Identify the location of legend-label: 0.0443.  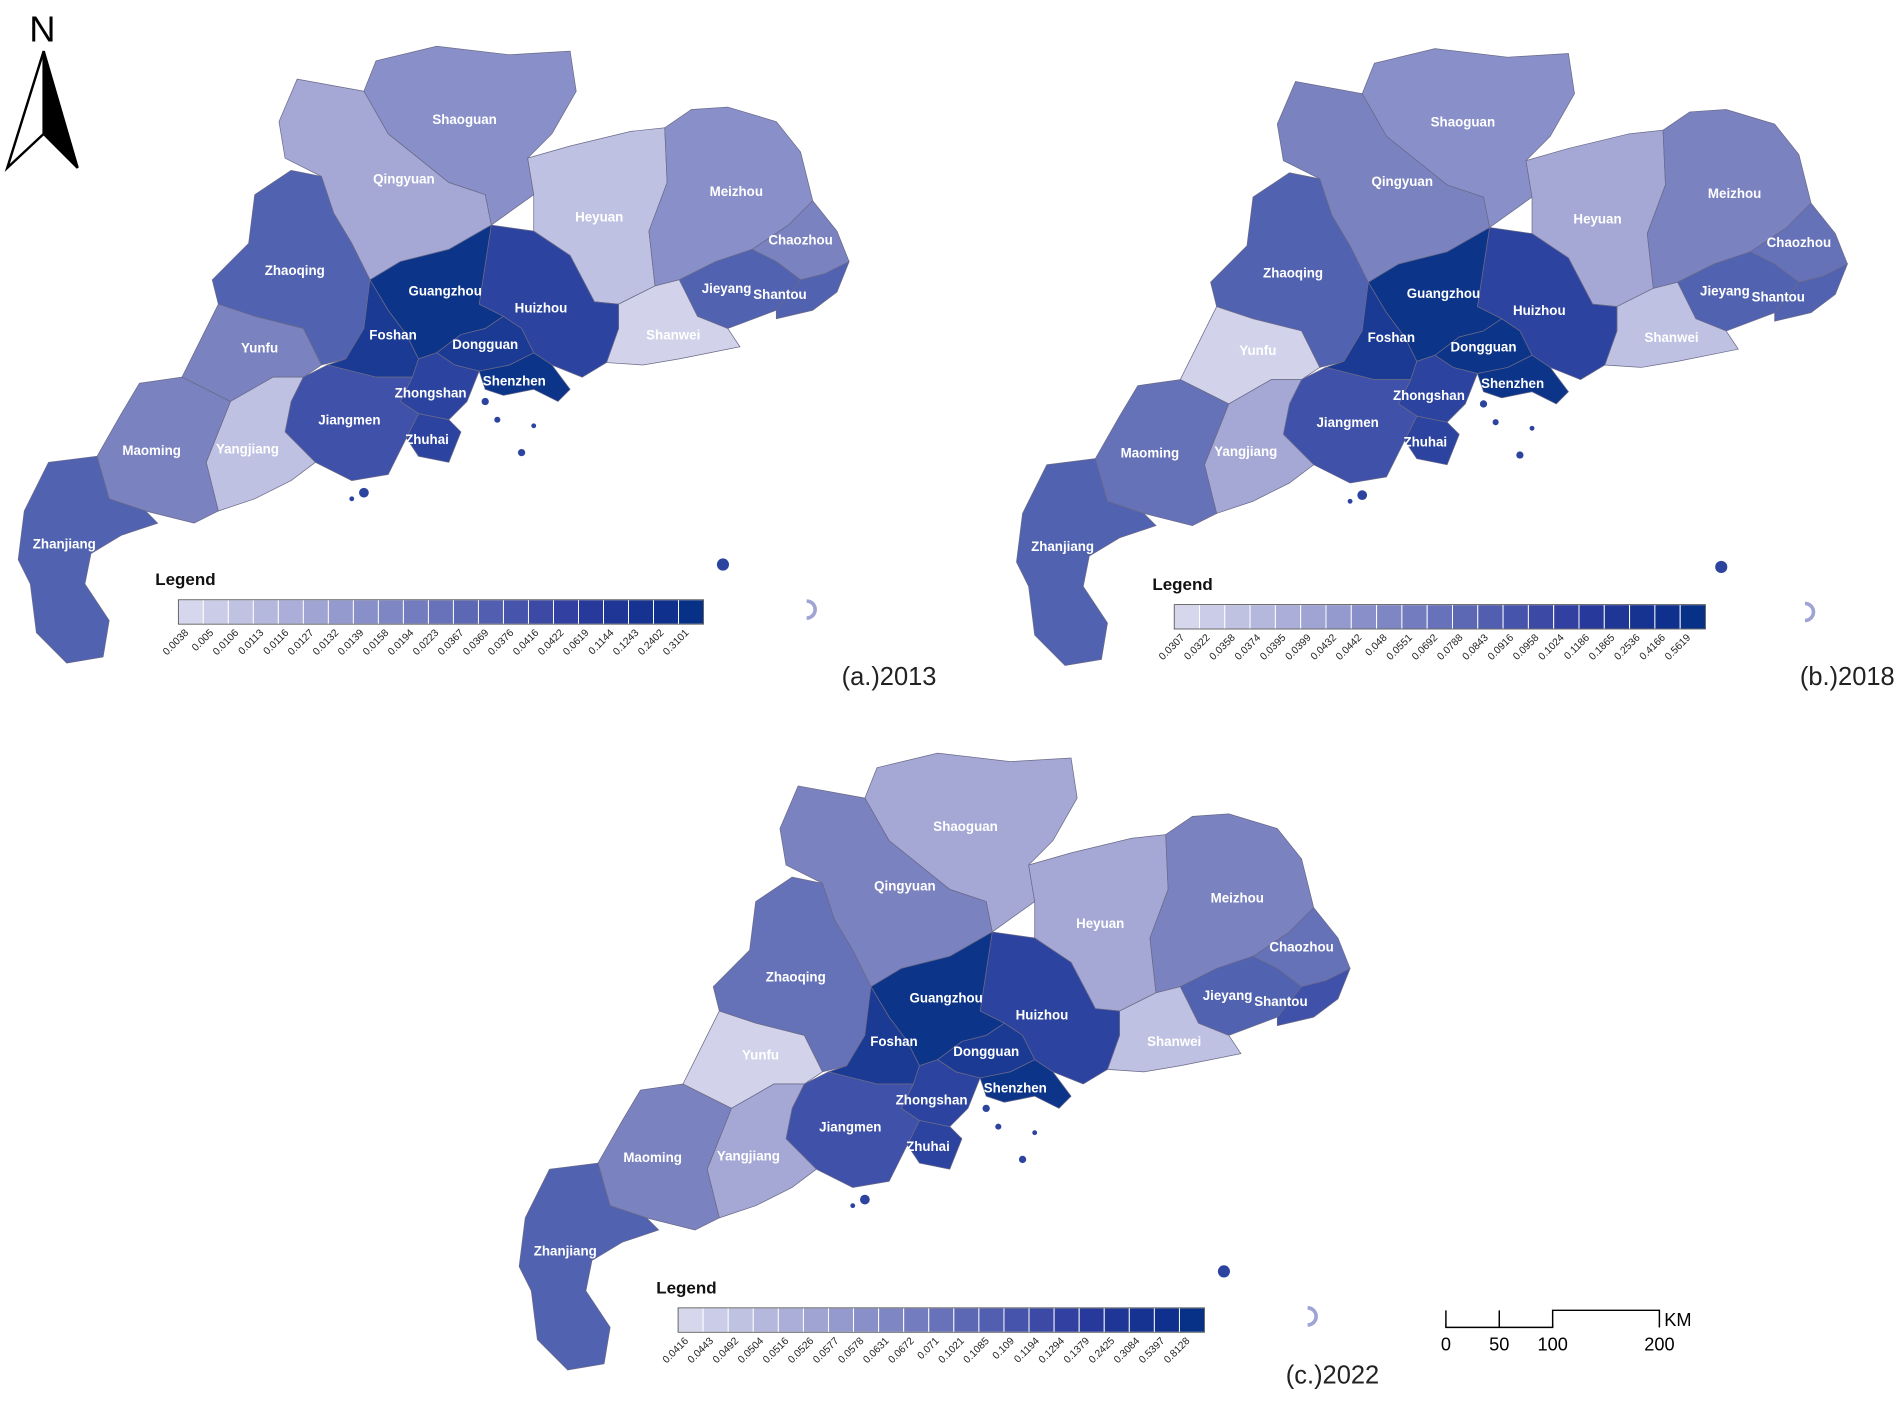
(701, 1351).